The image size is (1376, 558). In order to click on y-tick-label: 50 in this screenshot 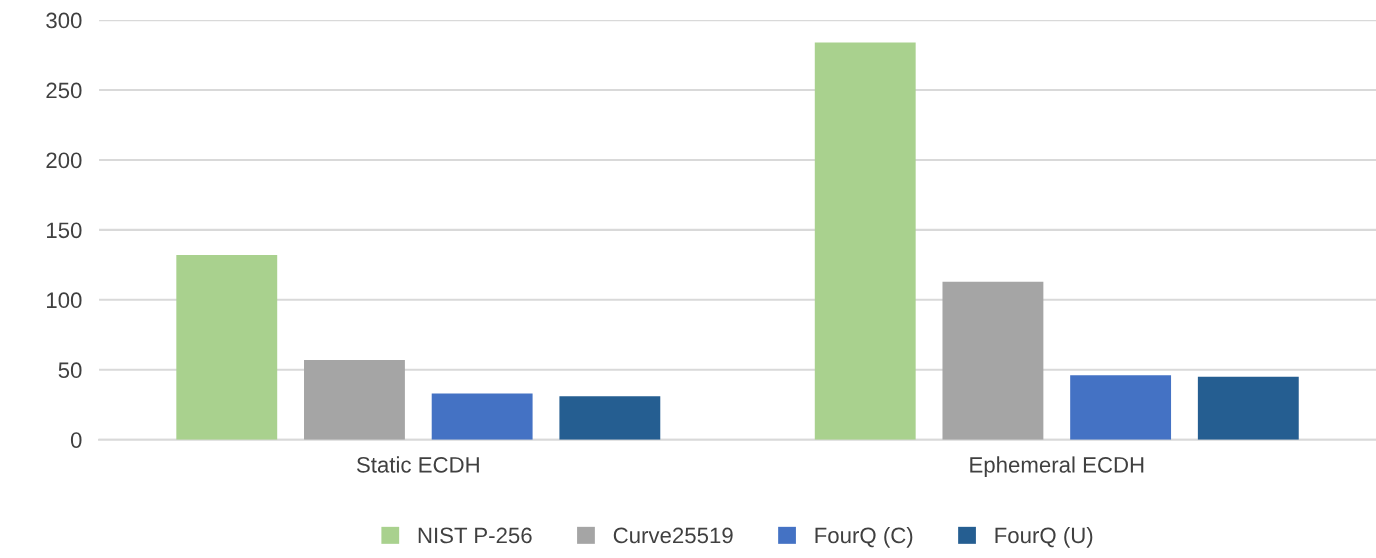, I will do `click(70, 370)`.